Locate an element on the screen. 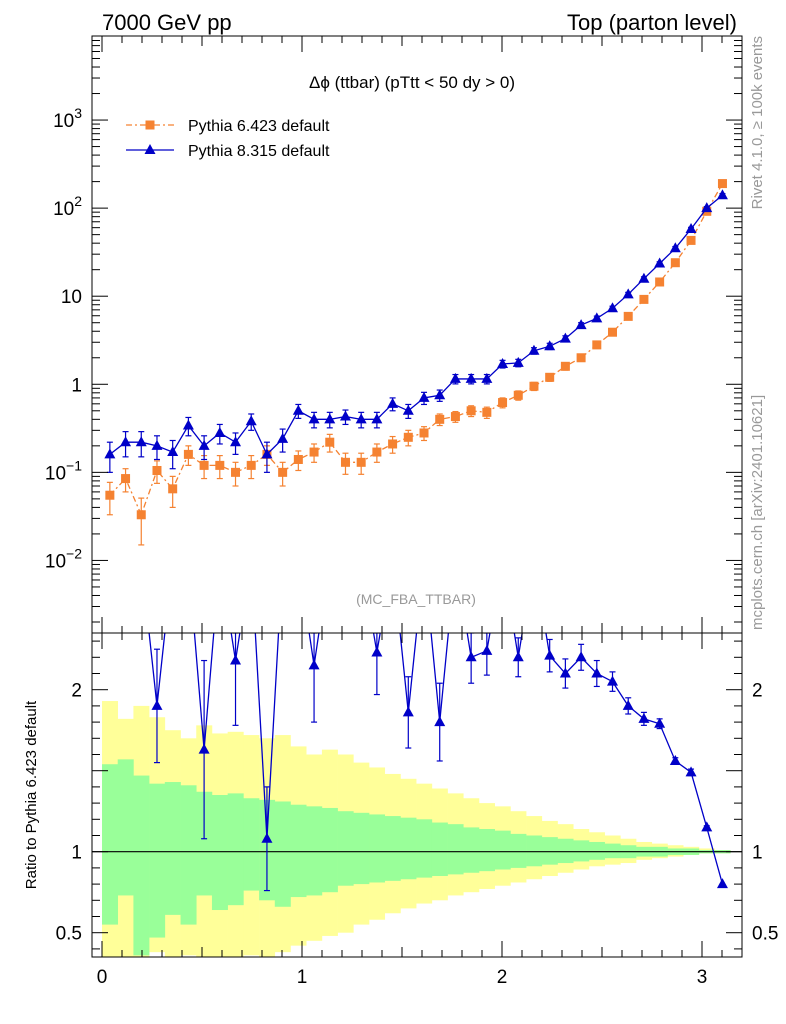 This screenshot has width=786, height=1024. legend-marker-p6 is located at coordinates (150, 125).